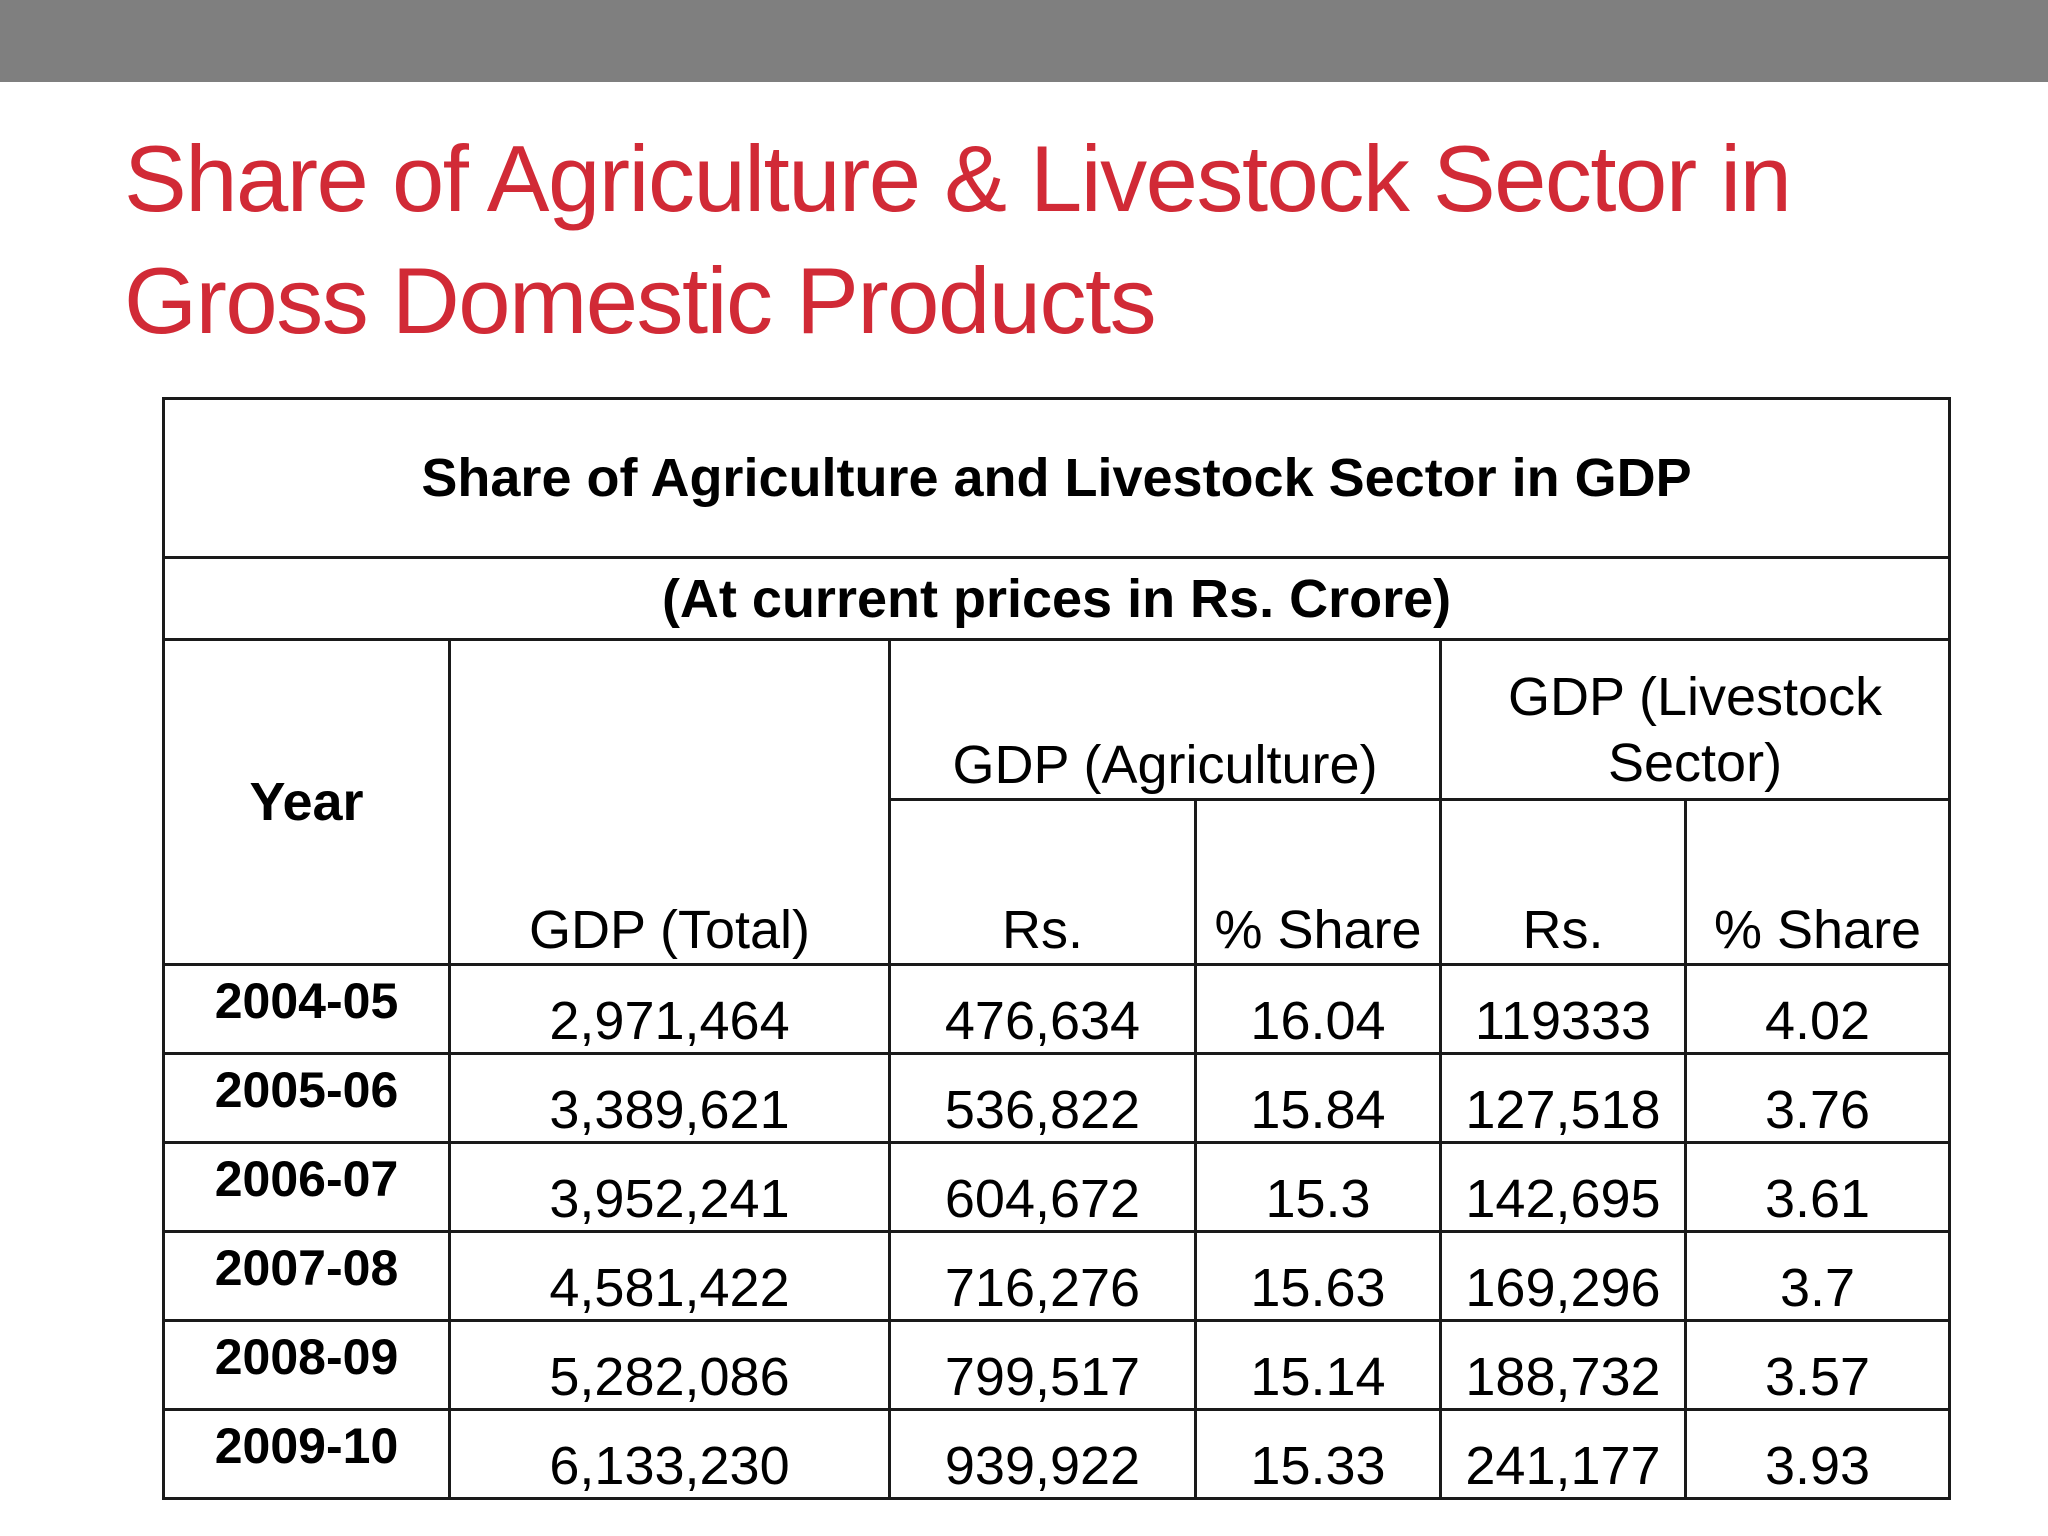 This screenshot has height=1536, width=2048. I want to click on cell-livestock-rs: 142,695, so click(1563, 1187).